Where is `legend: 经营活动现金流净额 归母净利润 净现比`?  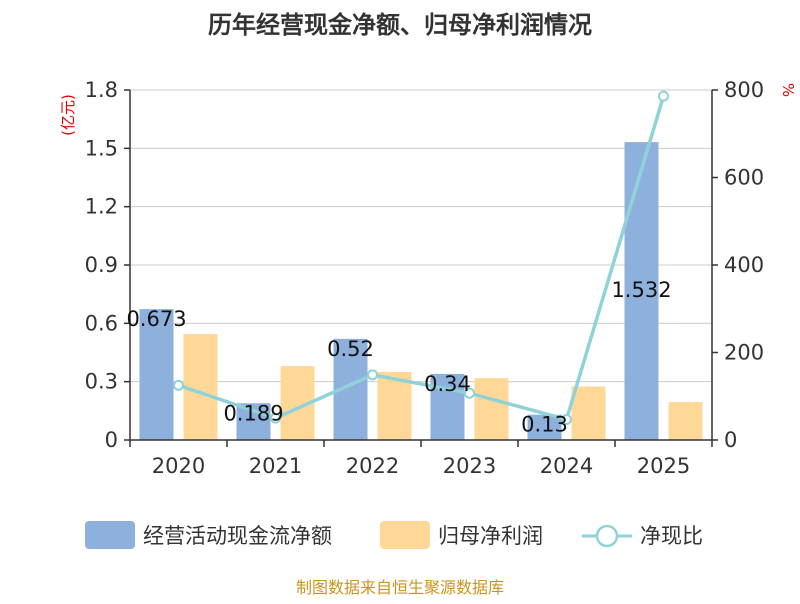
legend: 经营活动现金流净额 归母净利润 净现比 is located at coordinates (394, 535).